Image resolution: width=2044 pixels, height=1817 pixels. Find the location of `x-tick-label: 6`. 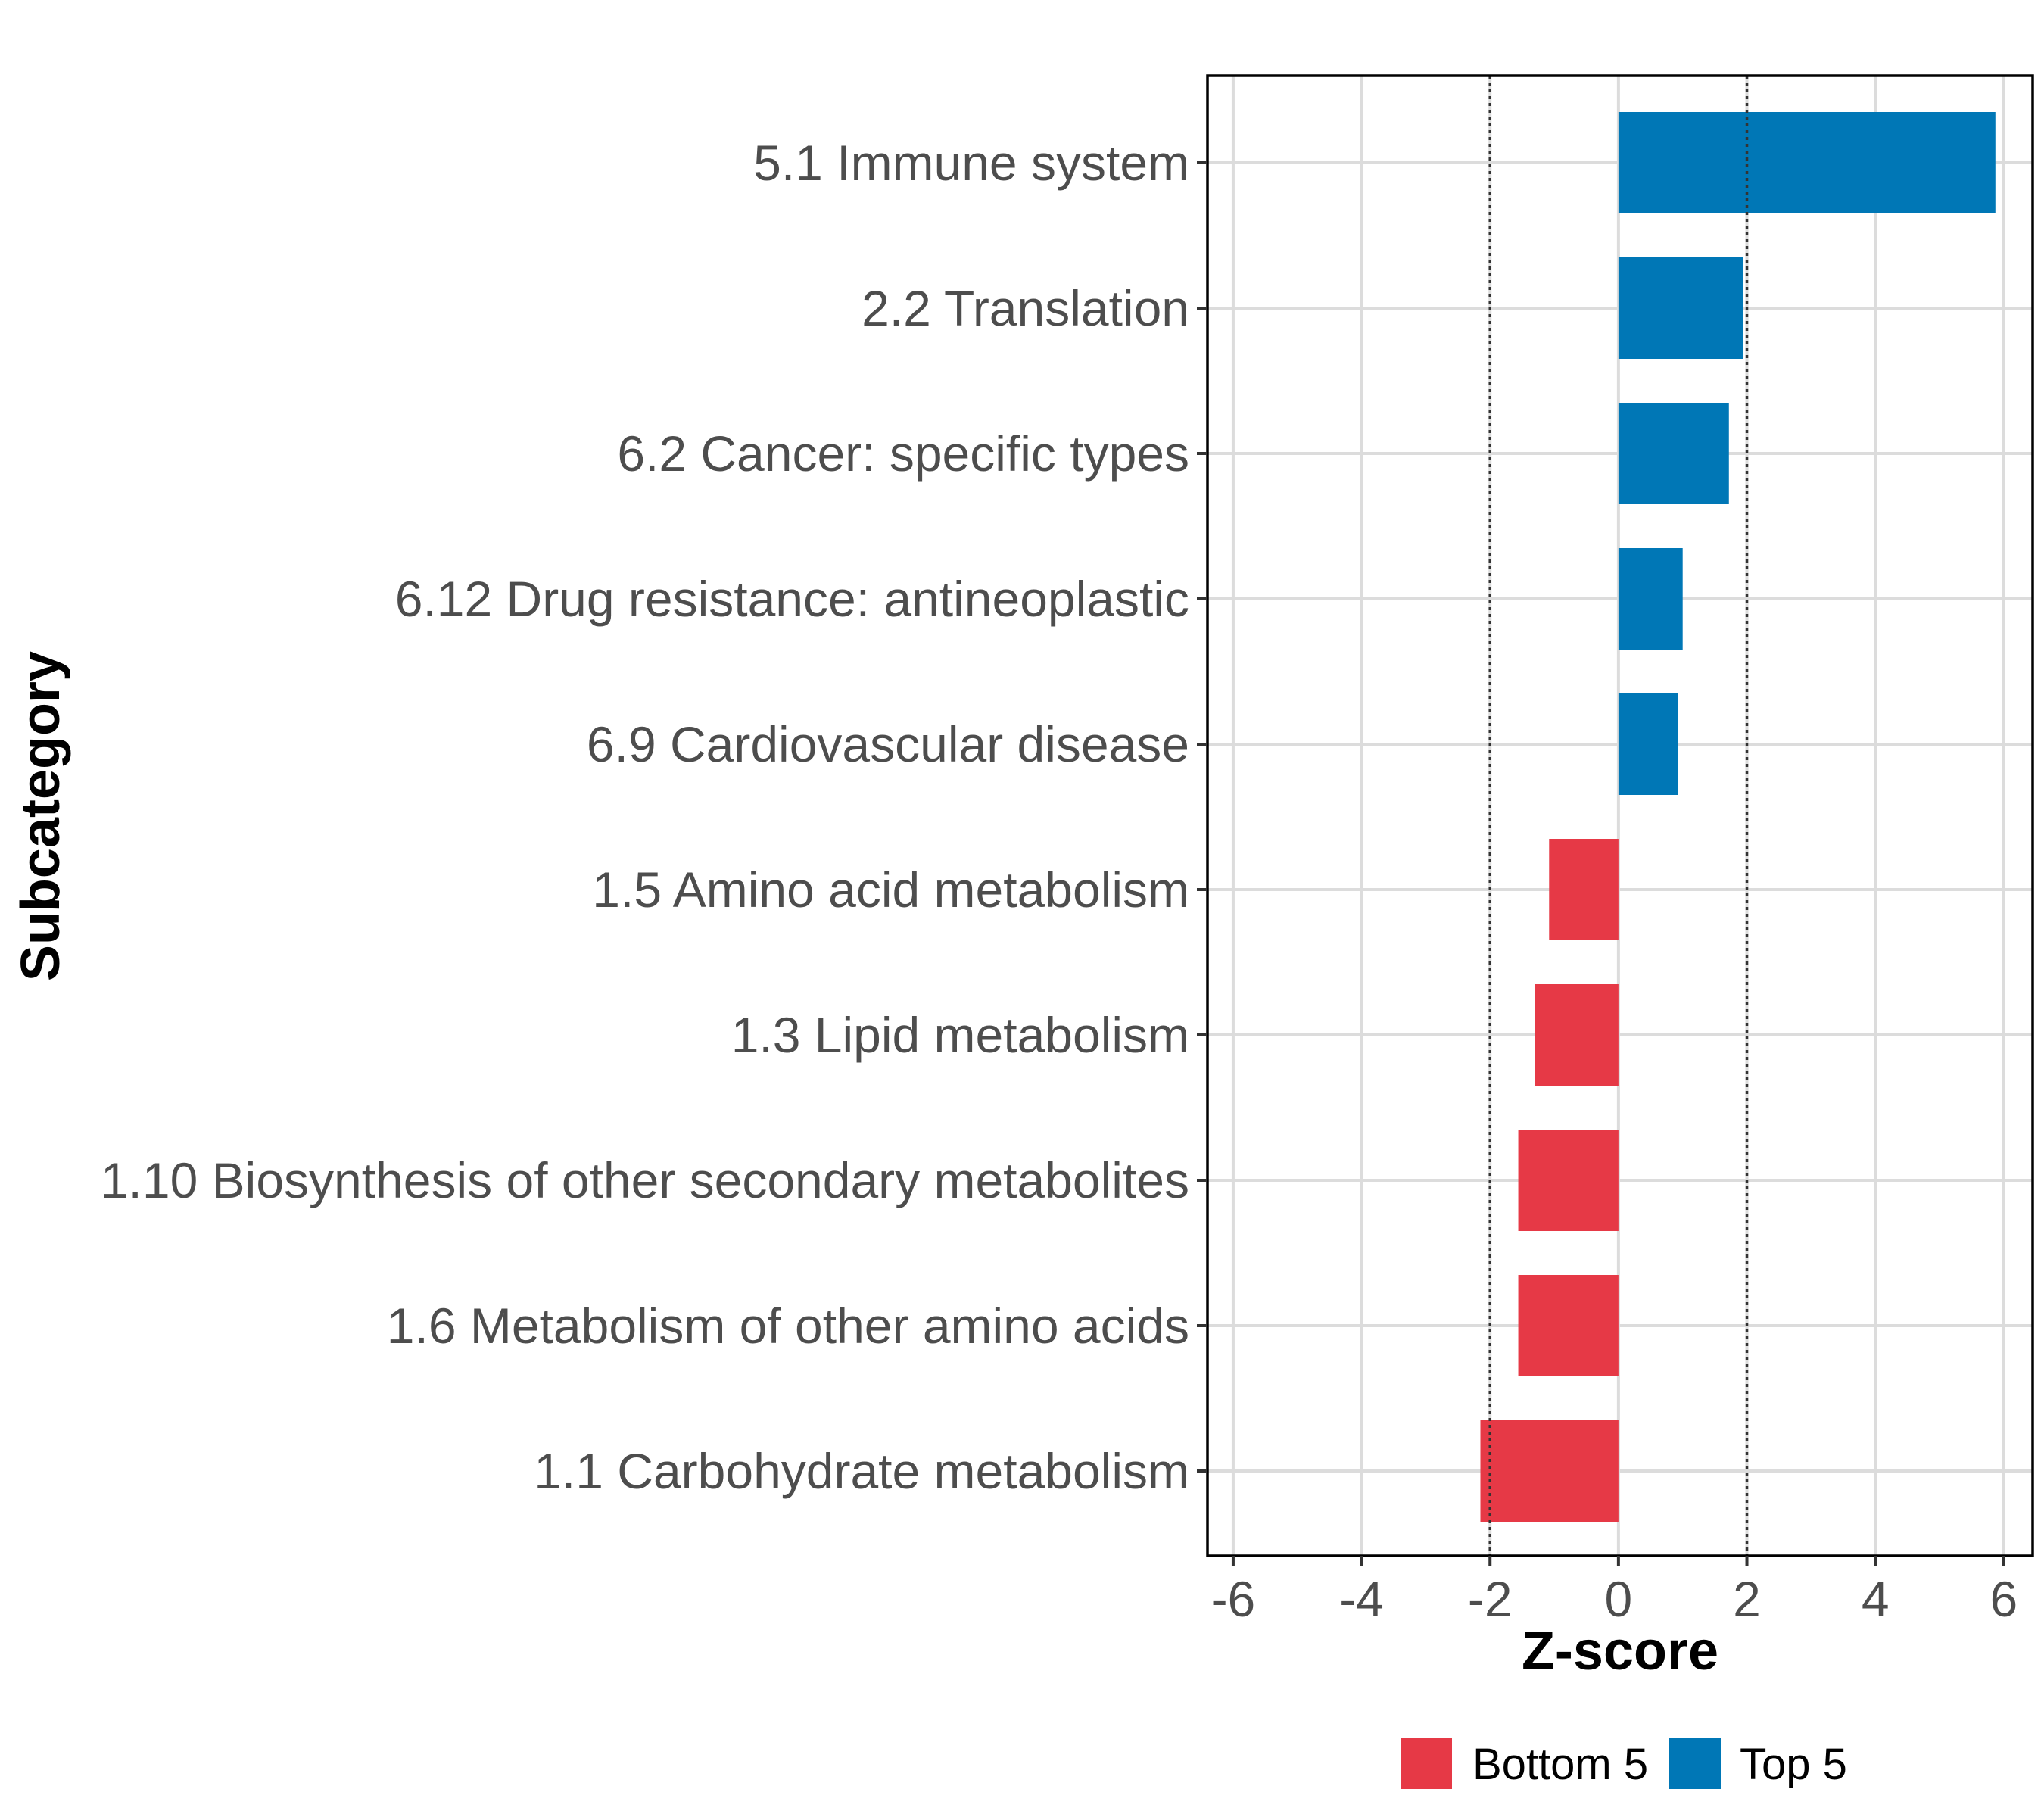

x-tick-label: 6 is located at coordinates (2003, 1599).